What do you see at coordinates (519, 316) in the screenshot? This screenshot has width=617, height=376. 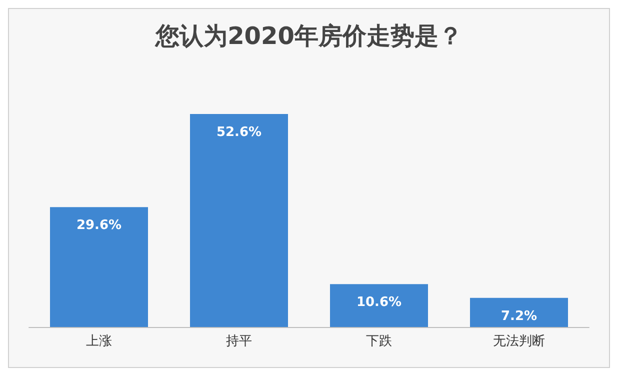 I see `data-label: 7.2%` at bounding box center [519, 316].